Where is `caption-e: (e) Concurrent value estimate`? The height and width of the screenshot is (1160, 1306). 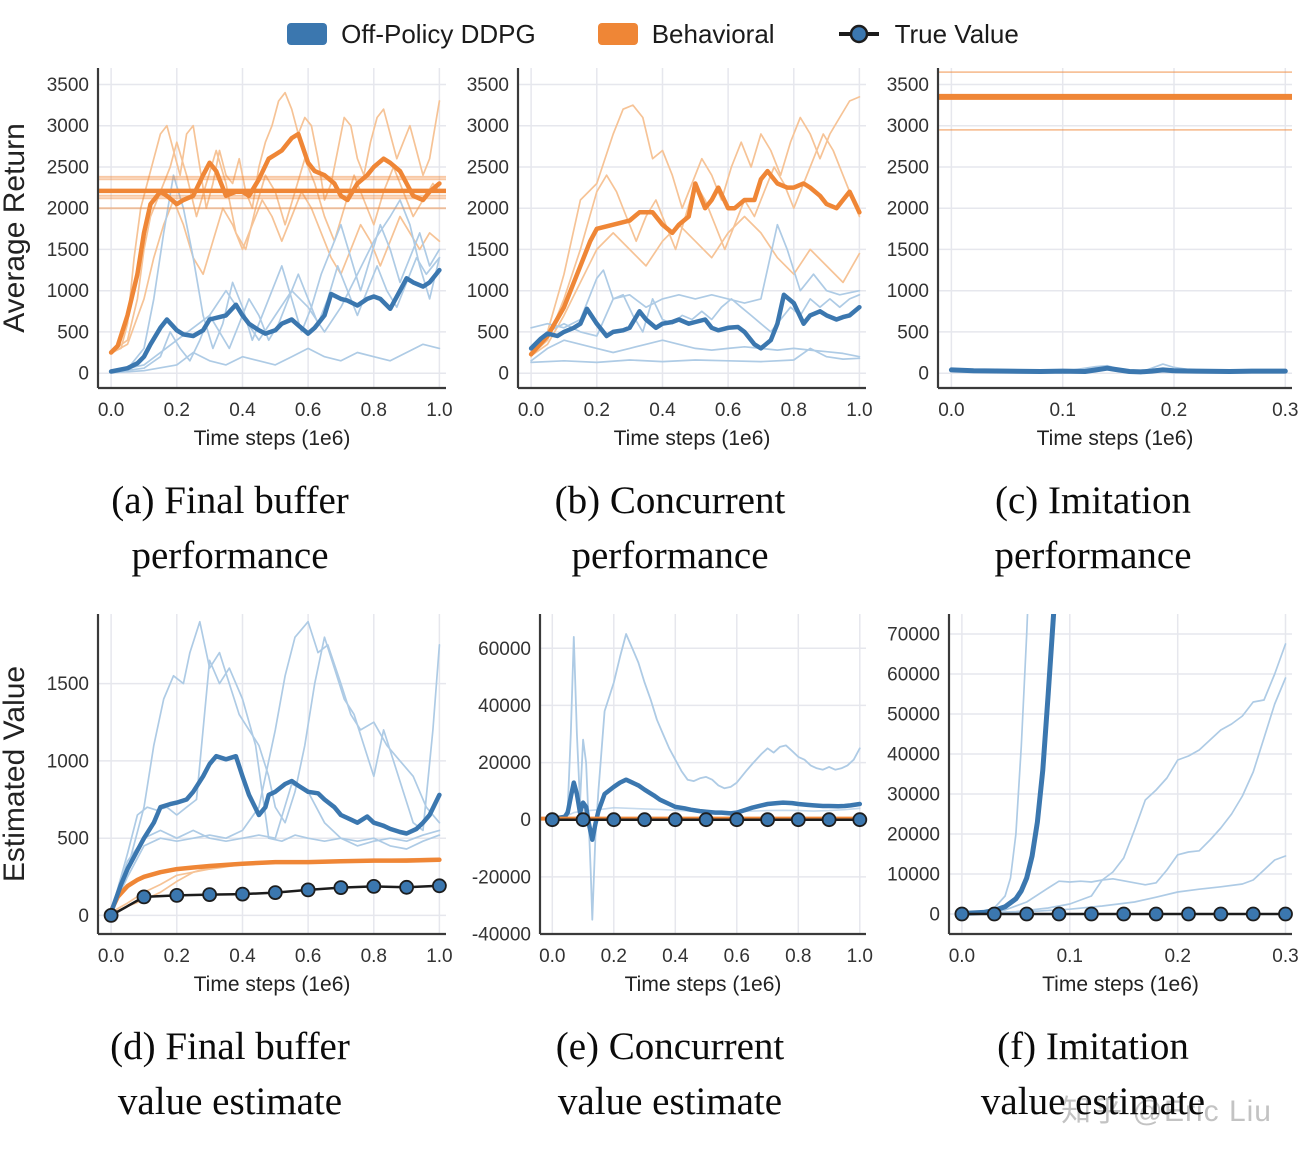
caption-e: (e) Concurrent value estimate is located at coordinates (670, 1074).